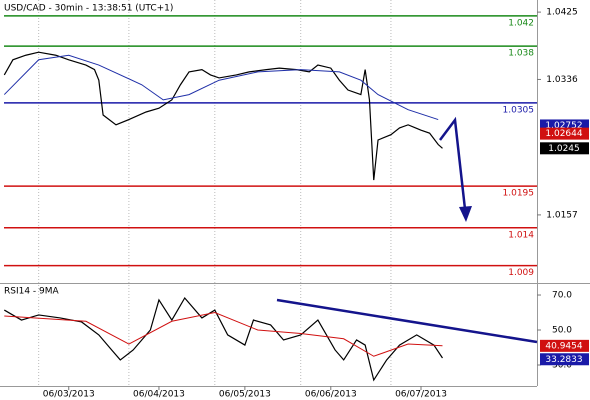  What do you see at coordinates (521, 273) in the screenshot?
I see `level-label: 1.009` at bounding box center [521, 273].